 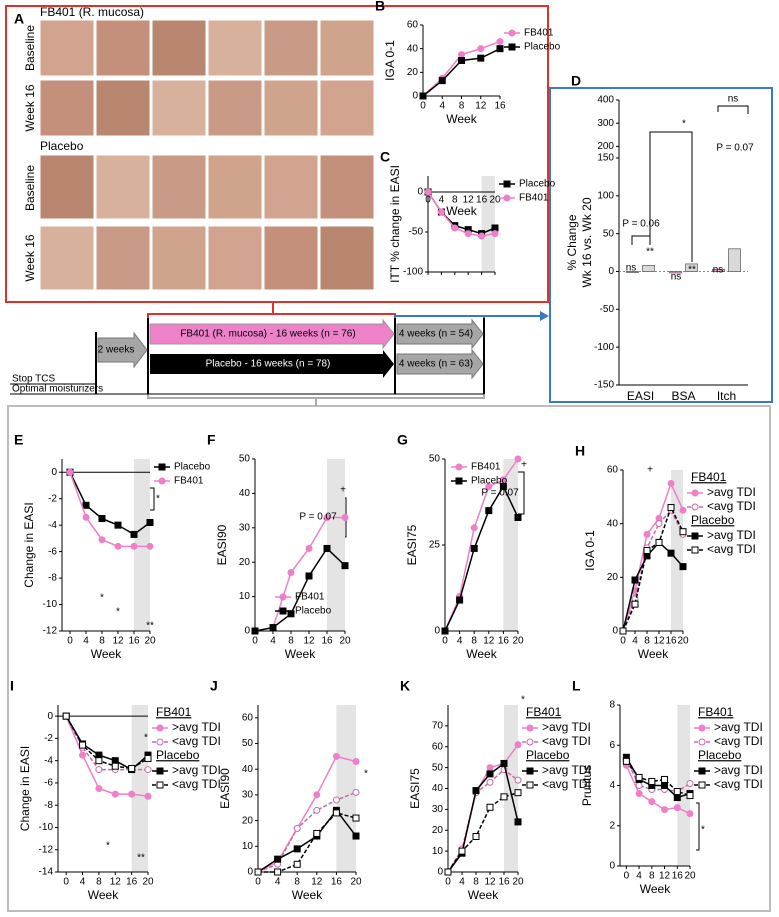 What do you see at coordinates (106, 654) in the screenshot?
I see `x-axis-label: Week` at bounding box center [106, 654].